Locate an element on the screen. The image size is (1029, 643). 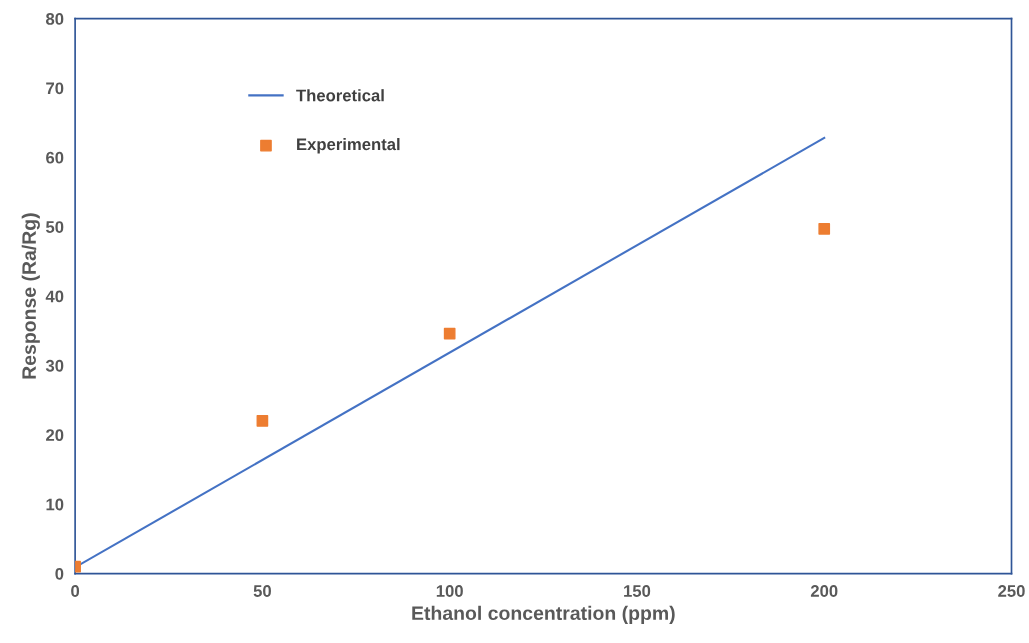
legend-label: Theoretical is located at coordinates (340, 95).